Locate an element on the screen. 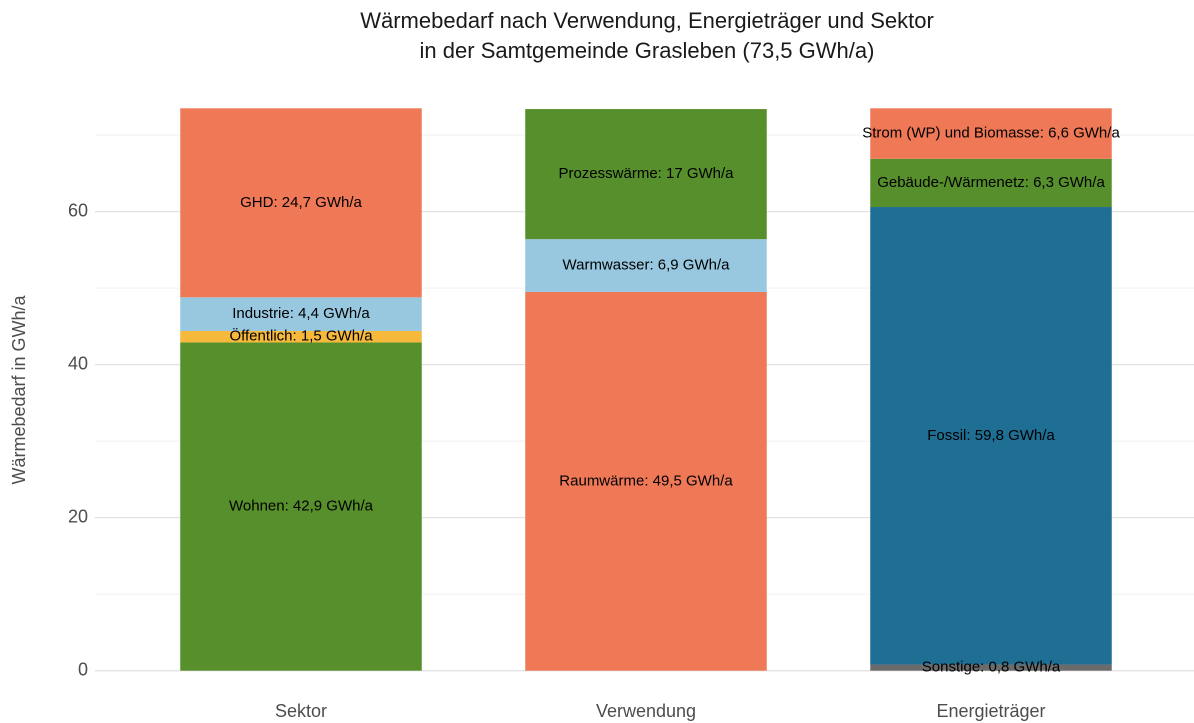  data-label: Sonstige: 0,8 GWh/a is located at coordinates (991, 667).